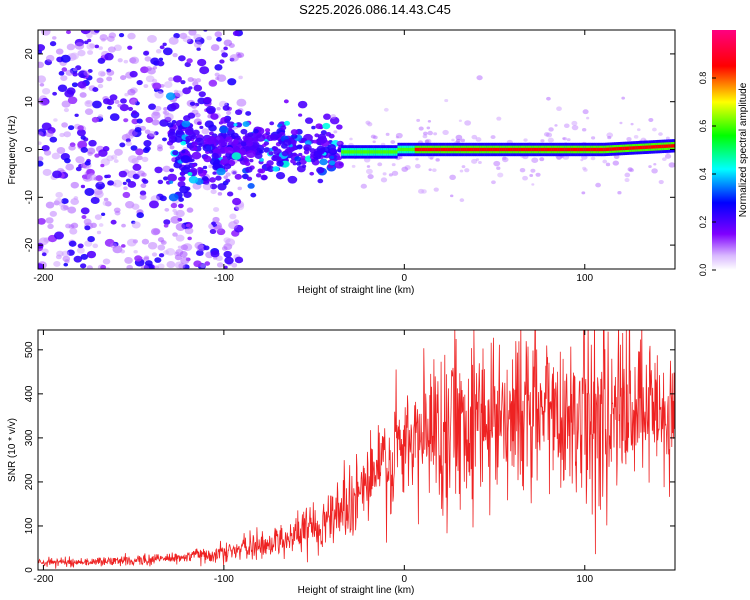  What do you see at coordinates (224, 579) in the screenshot?
I see `x-tick-label: -100` at bounding box center [224, 579].